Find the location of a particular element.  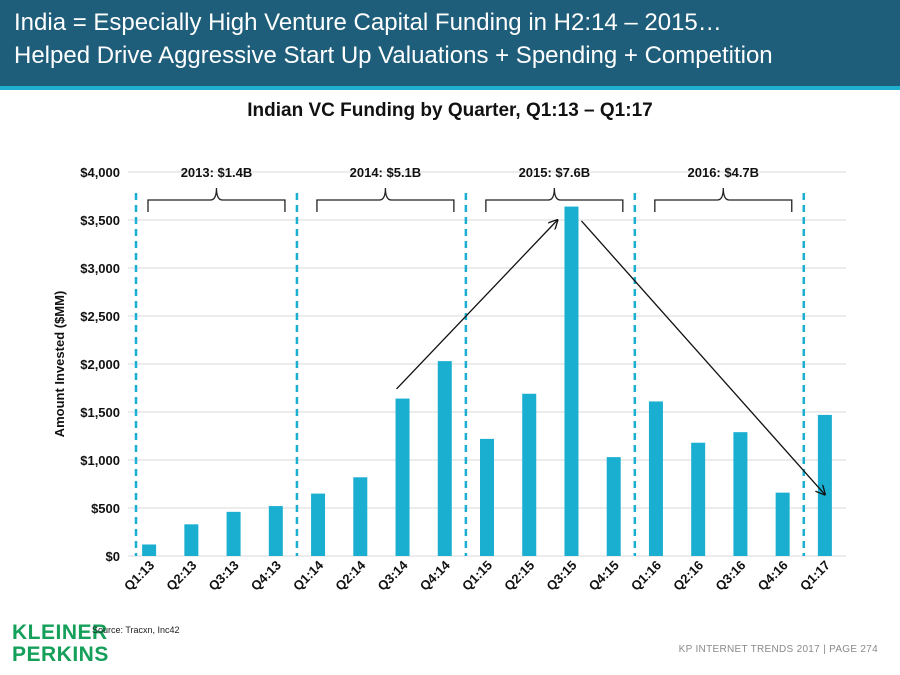

logo-line-1: KLEINER is located at coordinates (60, 632).